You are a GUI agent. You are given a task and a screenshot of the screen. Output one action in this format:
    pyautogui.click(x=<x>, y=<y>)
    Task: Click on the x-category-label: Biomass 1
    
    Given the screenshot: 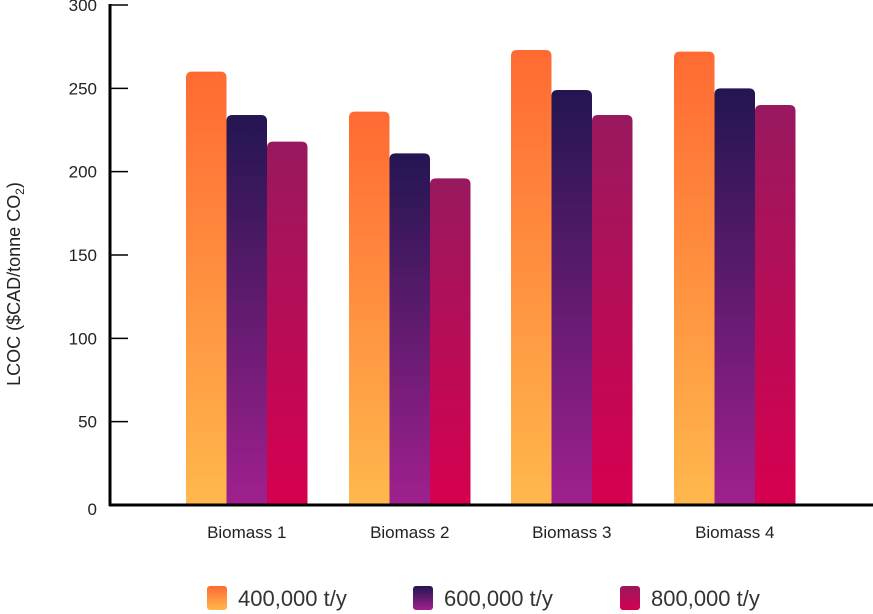 What is the action you would take?
    pyautogui.click(x=246, y=532)
    